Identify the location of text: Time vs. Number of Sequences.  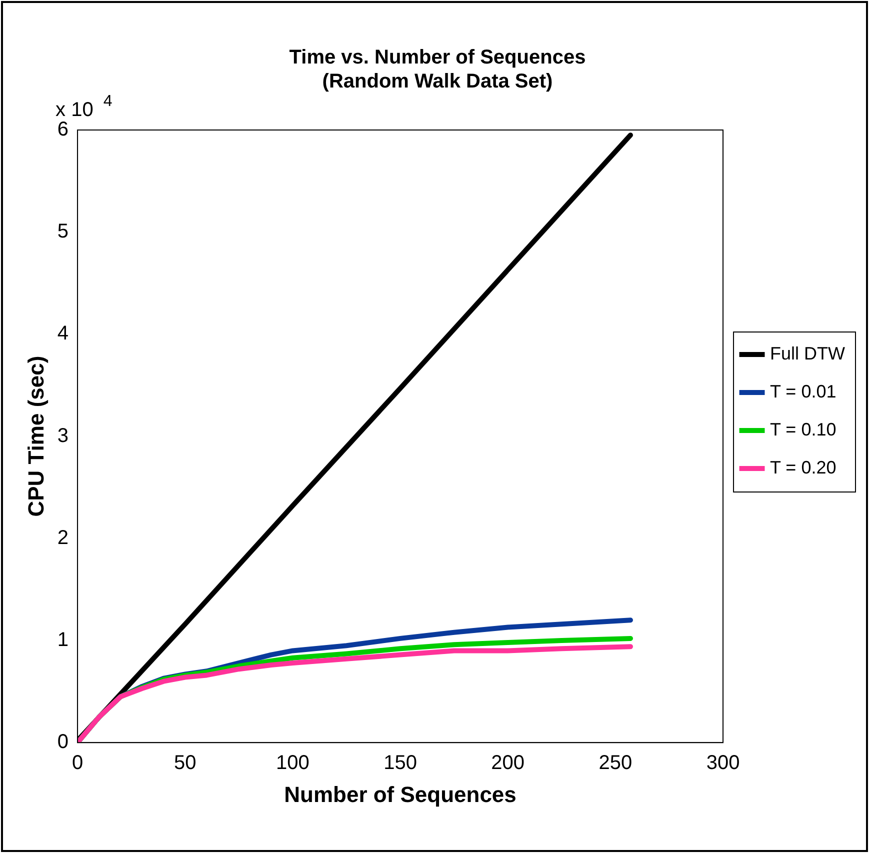
(437, 57).